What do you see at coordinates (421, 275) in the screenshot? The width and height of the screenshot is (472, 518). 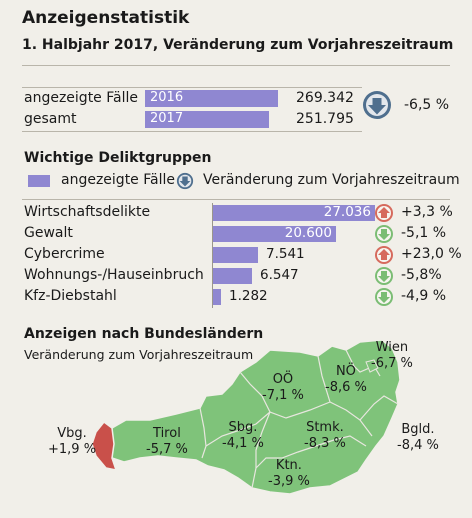 I see `category-change: -5,8%` at bounding box center [421, 275].